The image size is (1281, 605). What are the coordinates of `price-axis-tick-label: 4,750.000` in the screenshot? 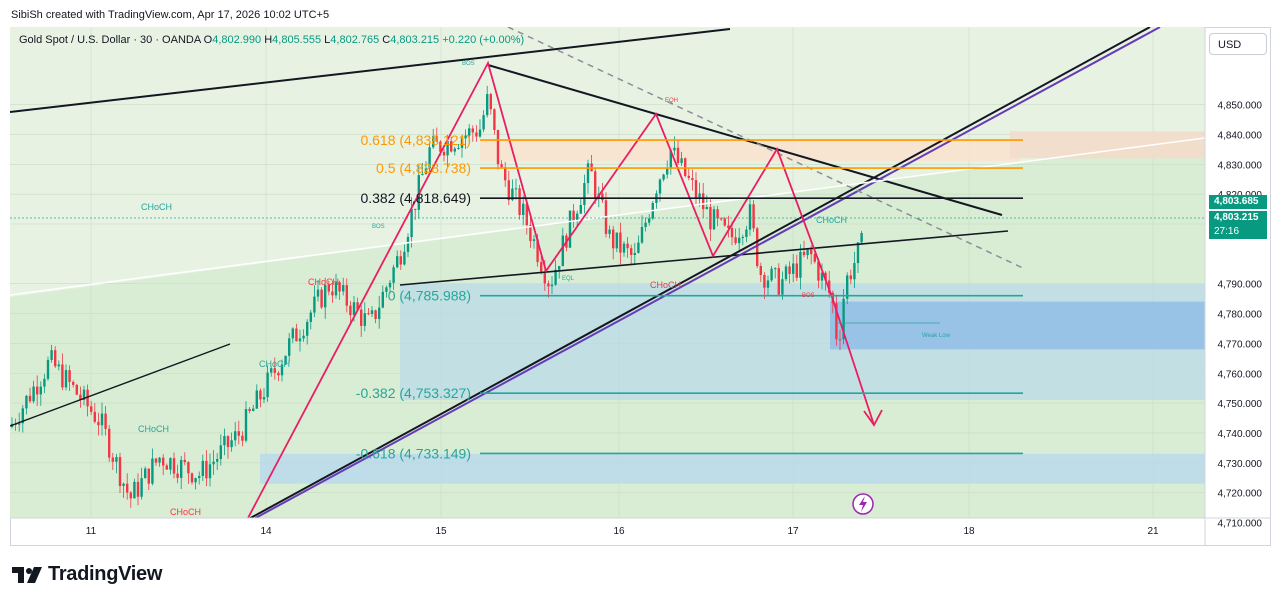 It's located at (1240, 404).